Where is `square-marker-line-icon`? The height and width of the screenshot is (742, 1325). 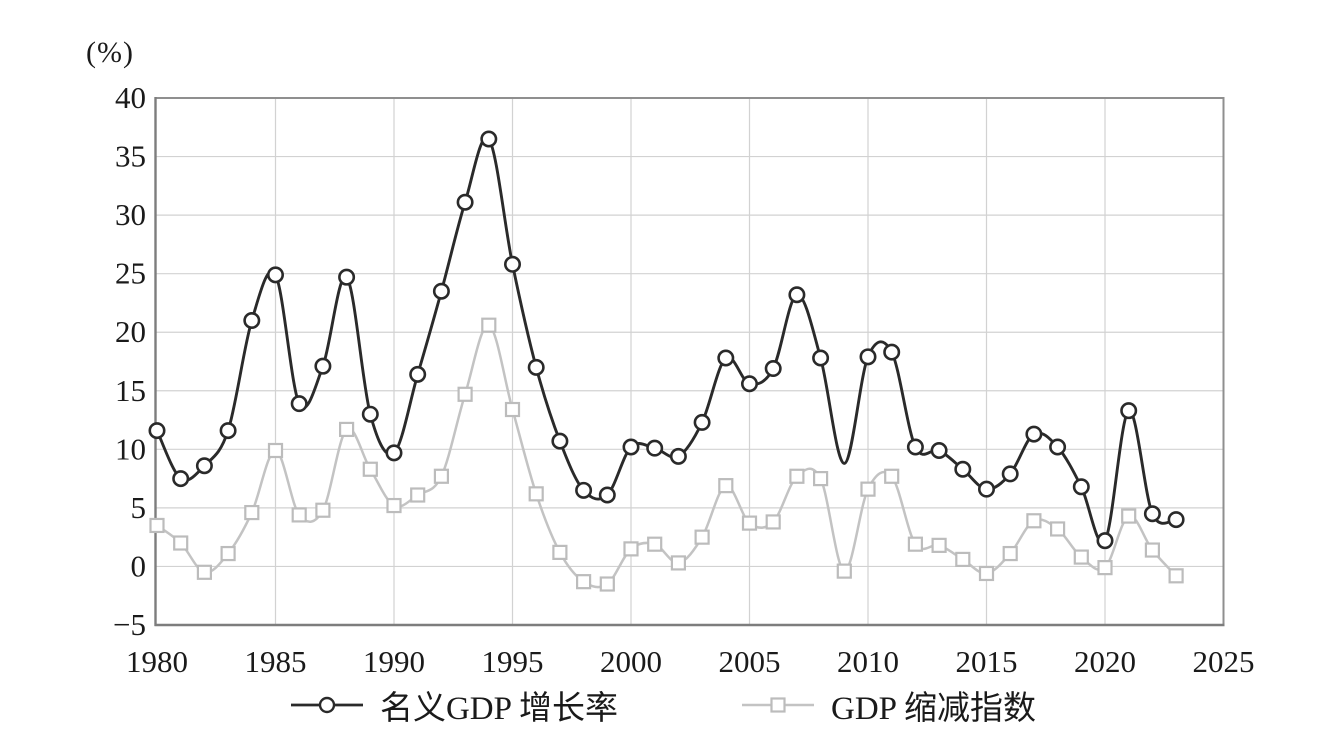 square-marker-line-icon is located at coordinates (778, 705).